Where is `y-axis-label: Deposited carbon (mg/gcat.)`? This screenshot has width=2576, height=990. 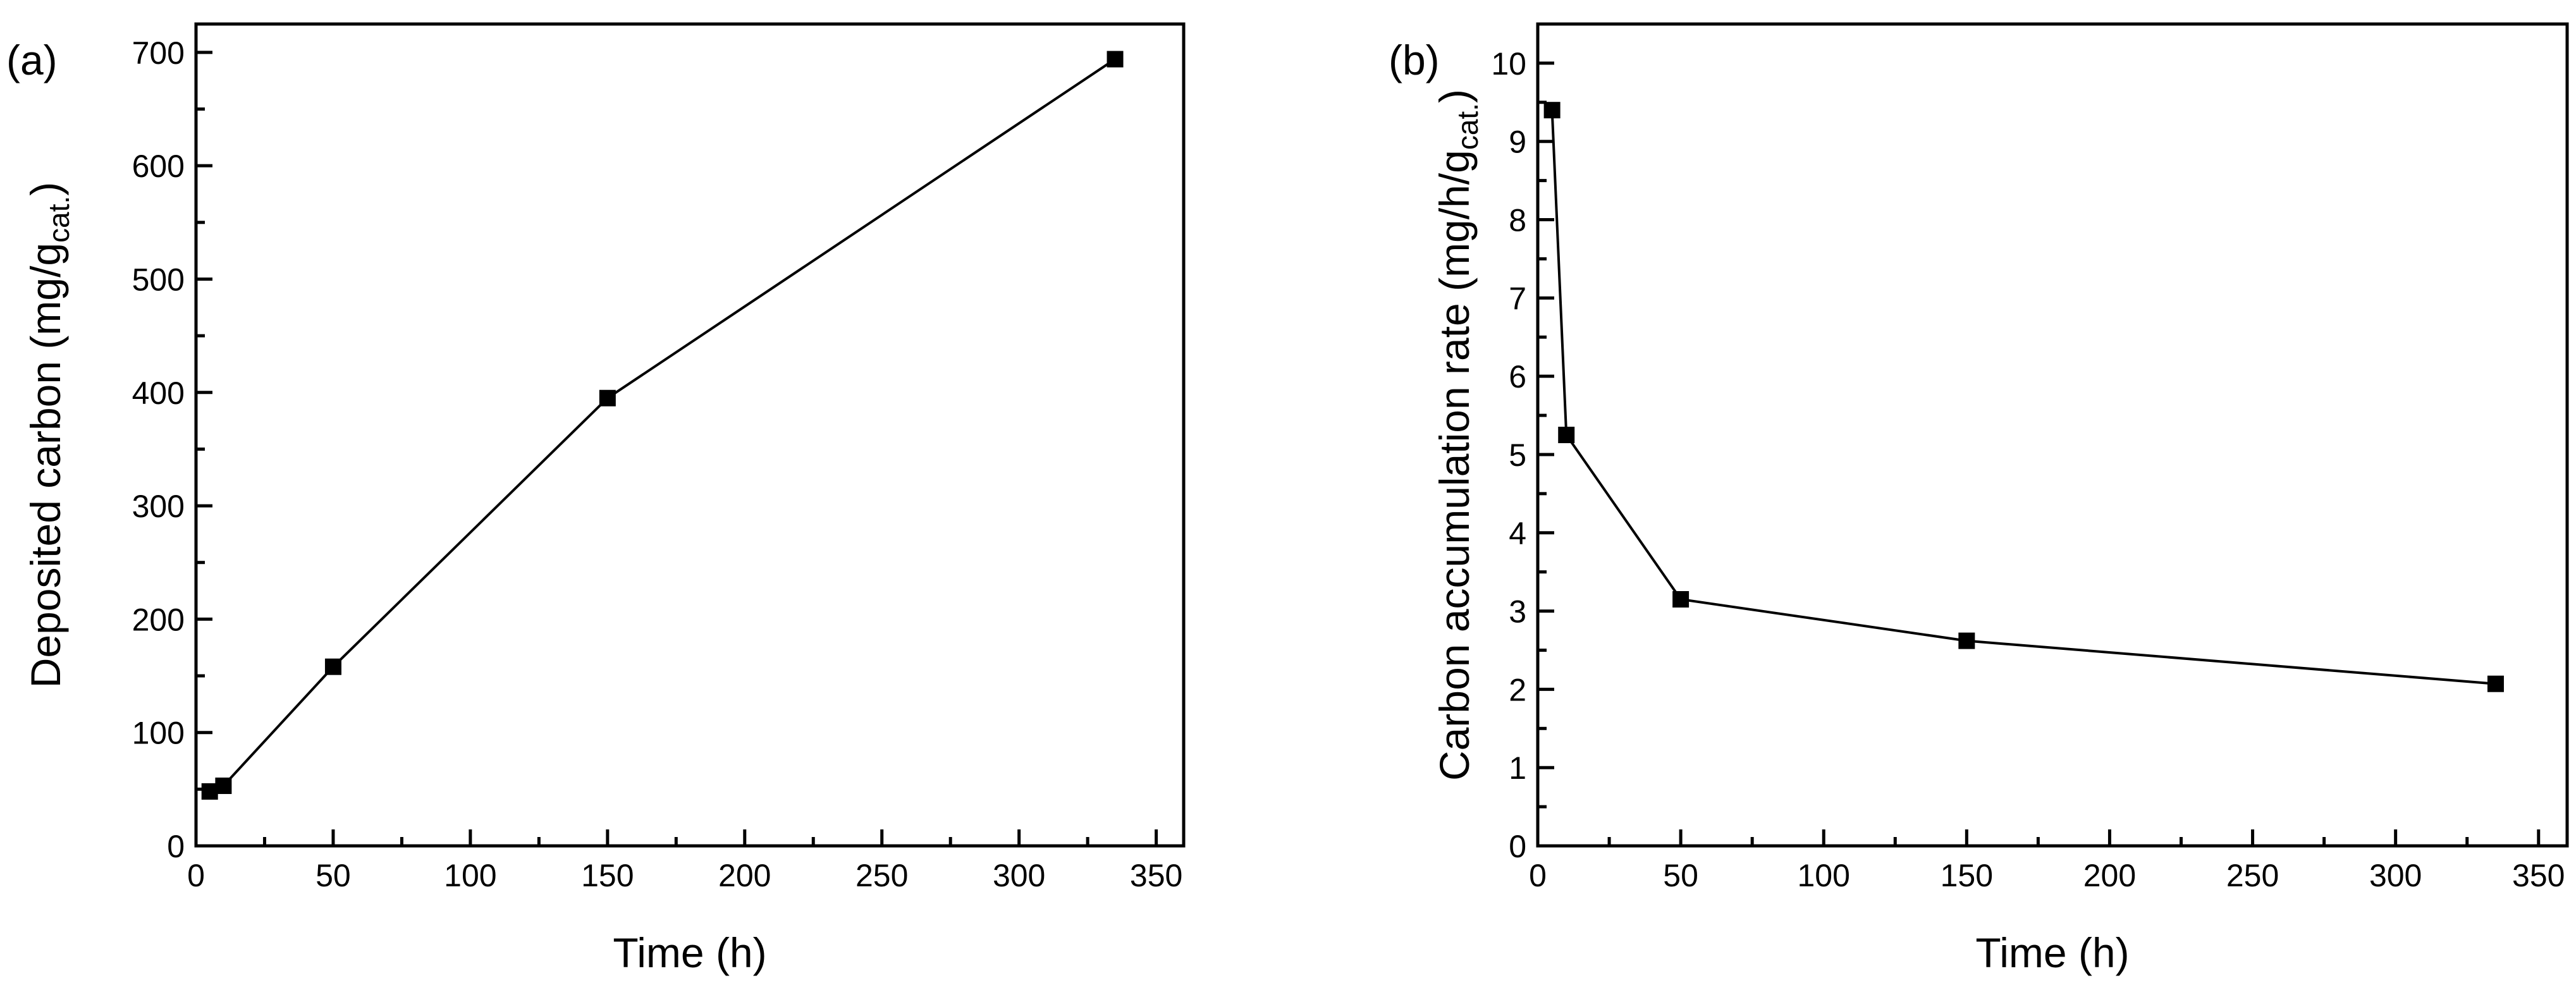 y-axis-label: Deposited carbon (mg/gcat.) is located at coordinates (48, 435).